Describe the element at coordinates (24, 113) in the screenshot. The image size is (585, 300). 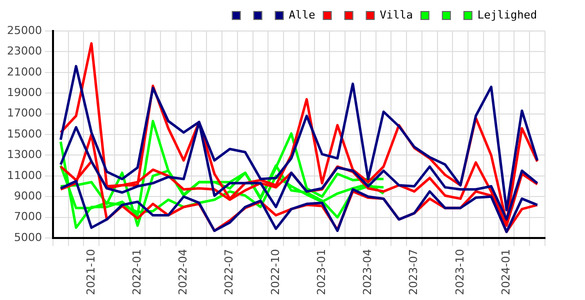
I see `y-tick-label: 17000` at that location.